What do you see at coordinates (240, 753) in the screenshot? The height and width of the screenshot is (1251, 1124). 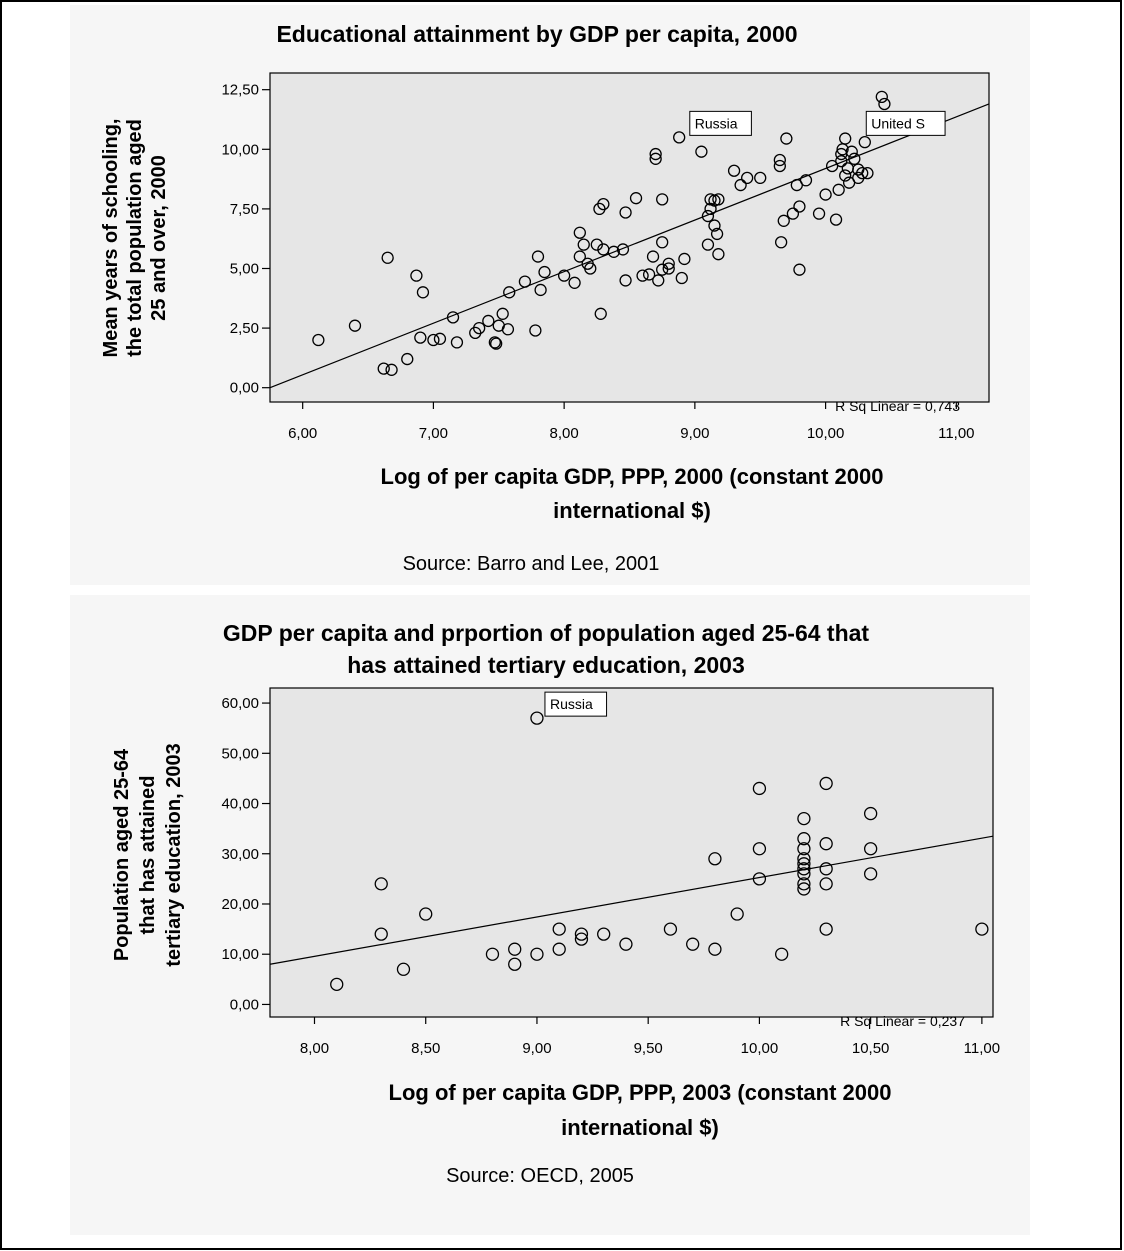 I see `y-tick-label: 50,00` at bounding box center [240, 753].